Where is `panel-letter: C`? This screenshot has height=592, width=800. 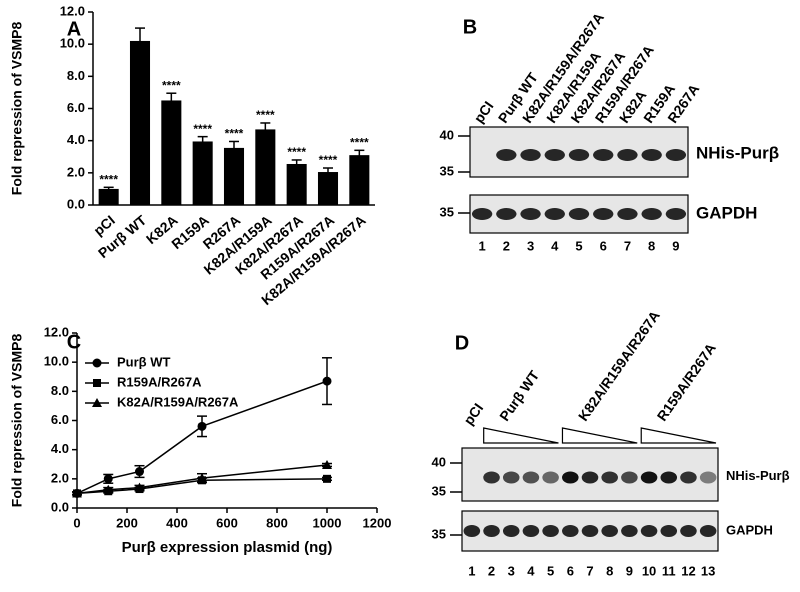 panel-letter: C is located at coordinates (74, 342).